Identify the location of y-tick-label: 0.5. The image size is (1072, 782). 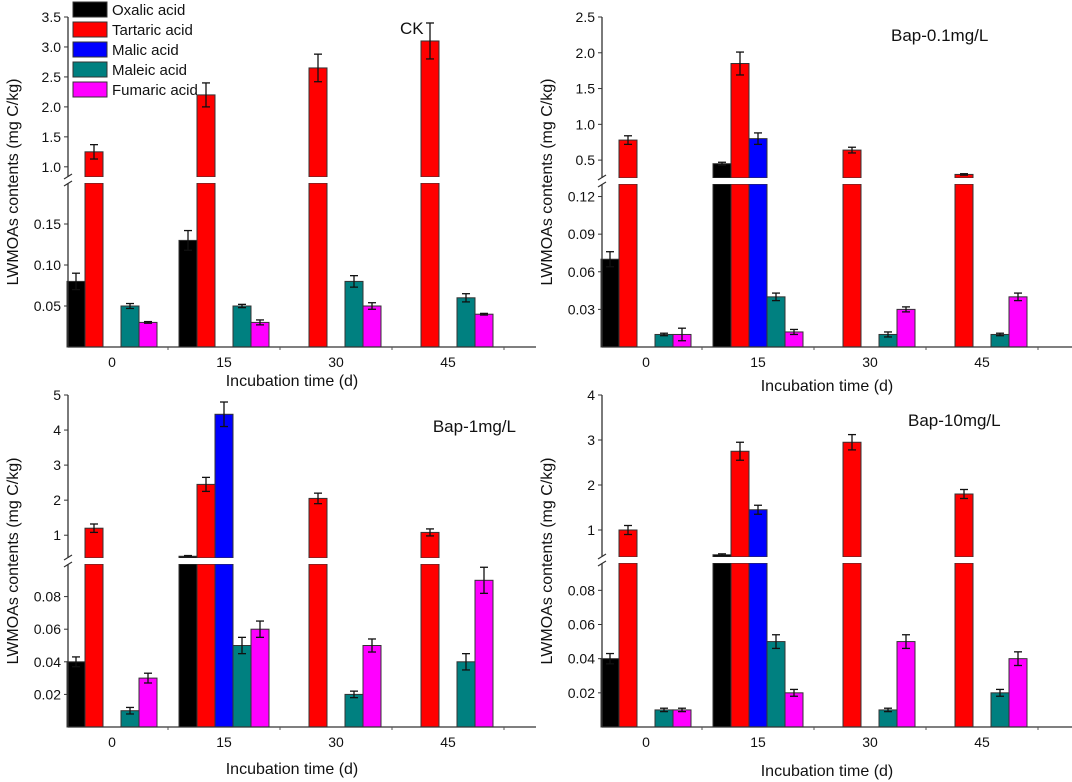
(586, 160).